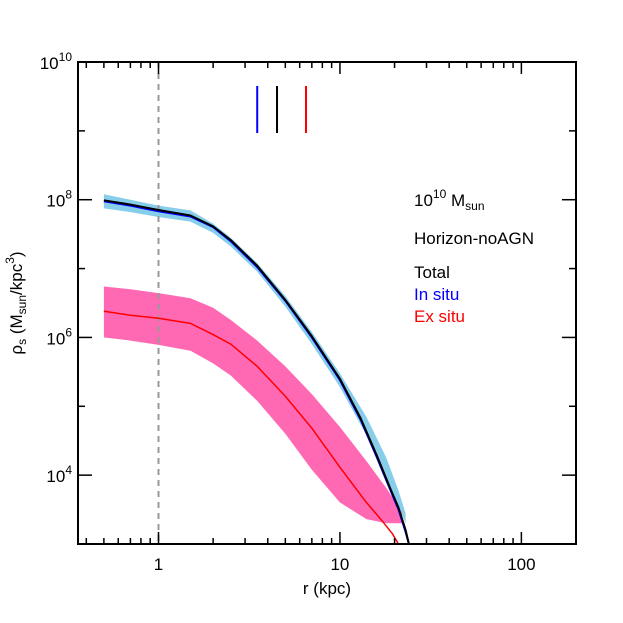  Describe the element at coordinates (521, 564) in the screenshot. I see `x-tick-label: 100` at that location.